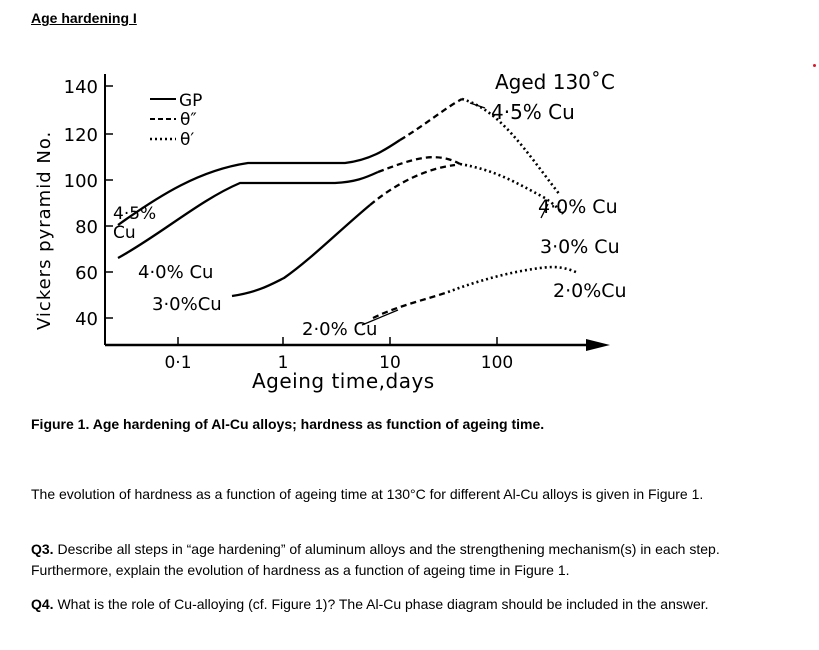  Describe the element at coordinates (44, 230) in the screenshot. I see `y-axis-label: Vickers pyramid No.` at that location.